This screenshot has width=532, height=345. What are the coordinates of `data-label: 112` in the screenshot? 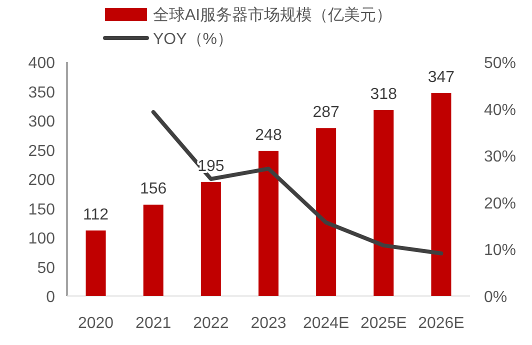 It's located at (96, 215).